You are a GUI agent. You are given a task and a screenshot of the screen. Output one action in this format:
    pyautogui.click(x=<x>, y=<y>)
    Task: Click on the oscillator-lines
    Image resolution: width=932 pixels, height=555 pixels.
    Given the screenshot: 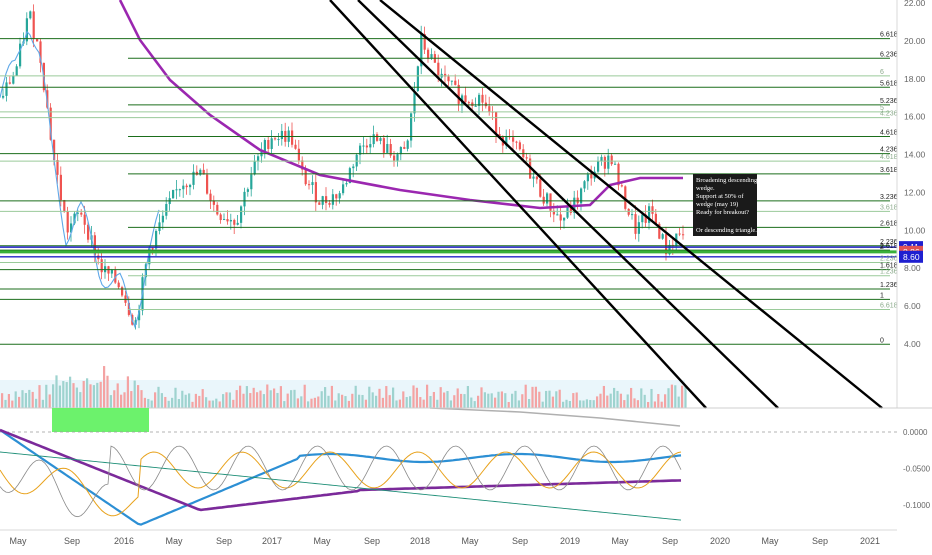 What is the action you would take?
    pyautogui.click(x=341, y=477)
    